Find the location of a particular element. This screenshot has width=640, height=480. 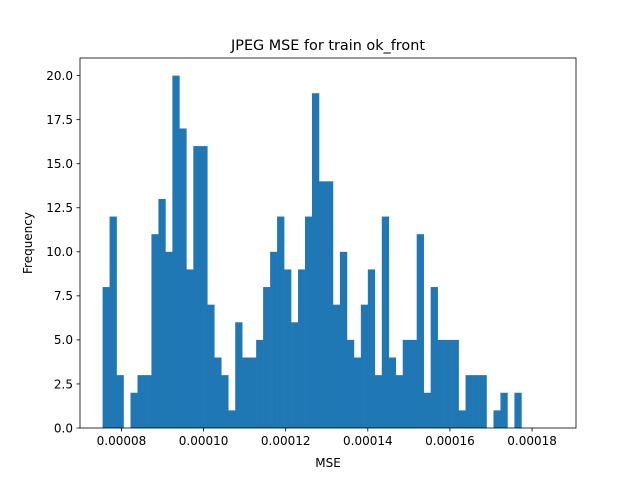

x-tick-label: 0.00018 is located at coordinates (532, 441).